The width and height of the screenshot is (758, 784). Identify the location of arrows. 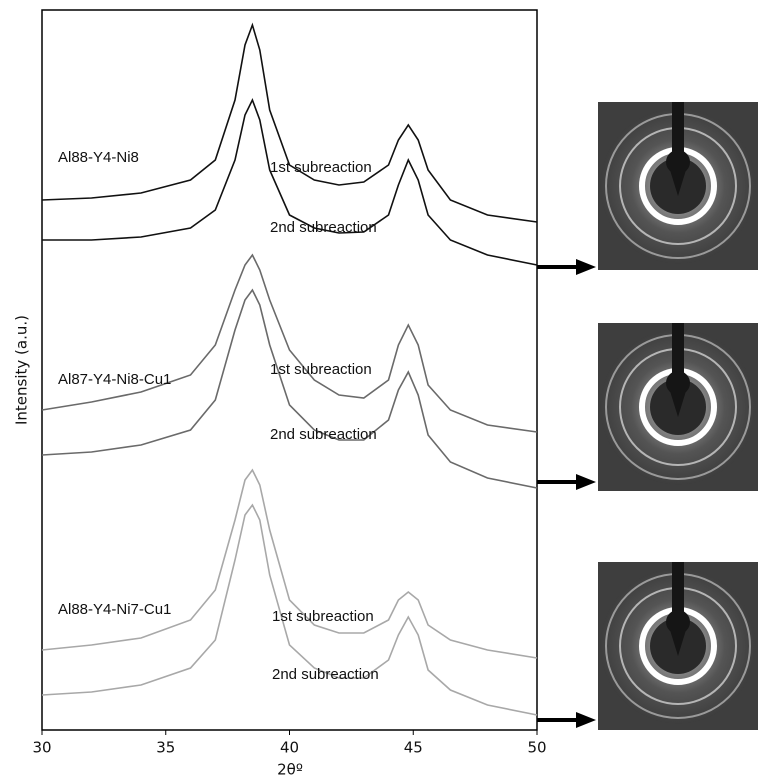
(566, 493).